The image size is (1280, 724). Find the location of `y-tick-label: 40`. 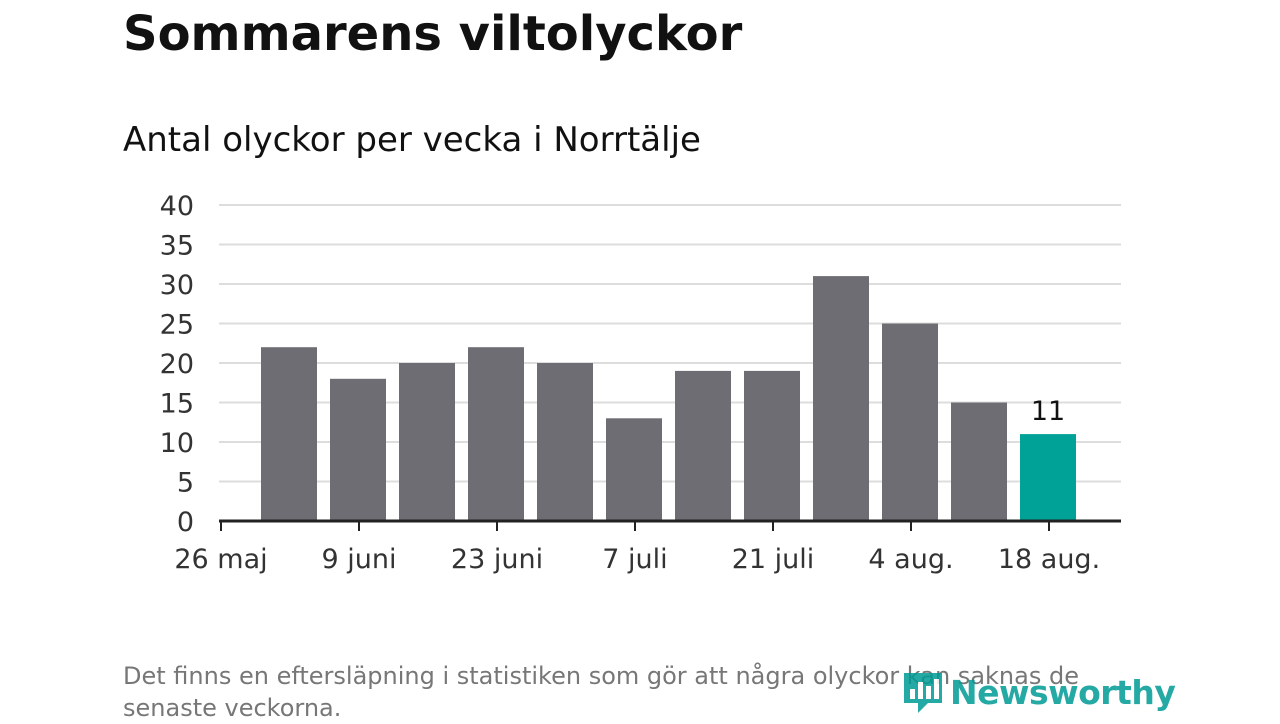

y-tick-label: 40 is located at coordinates (177, 206).